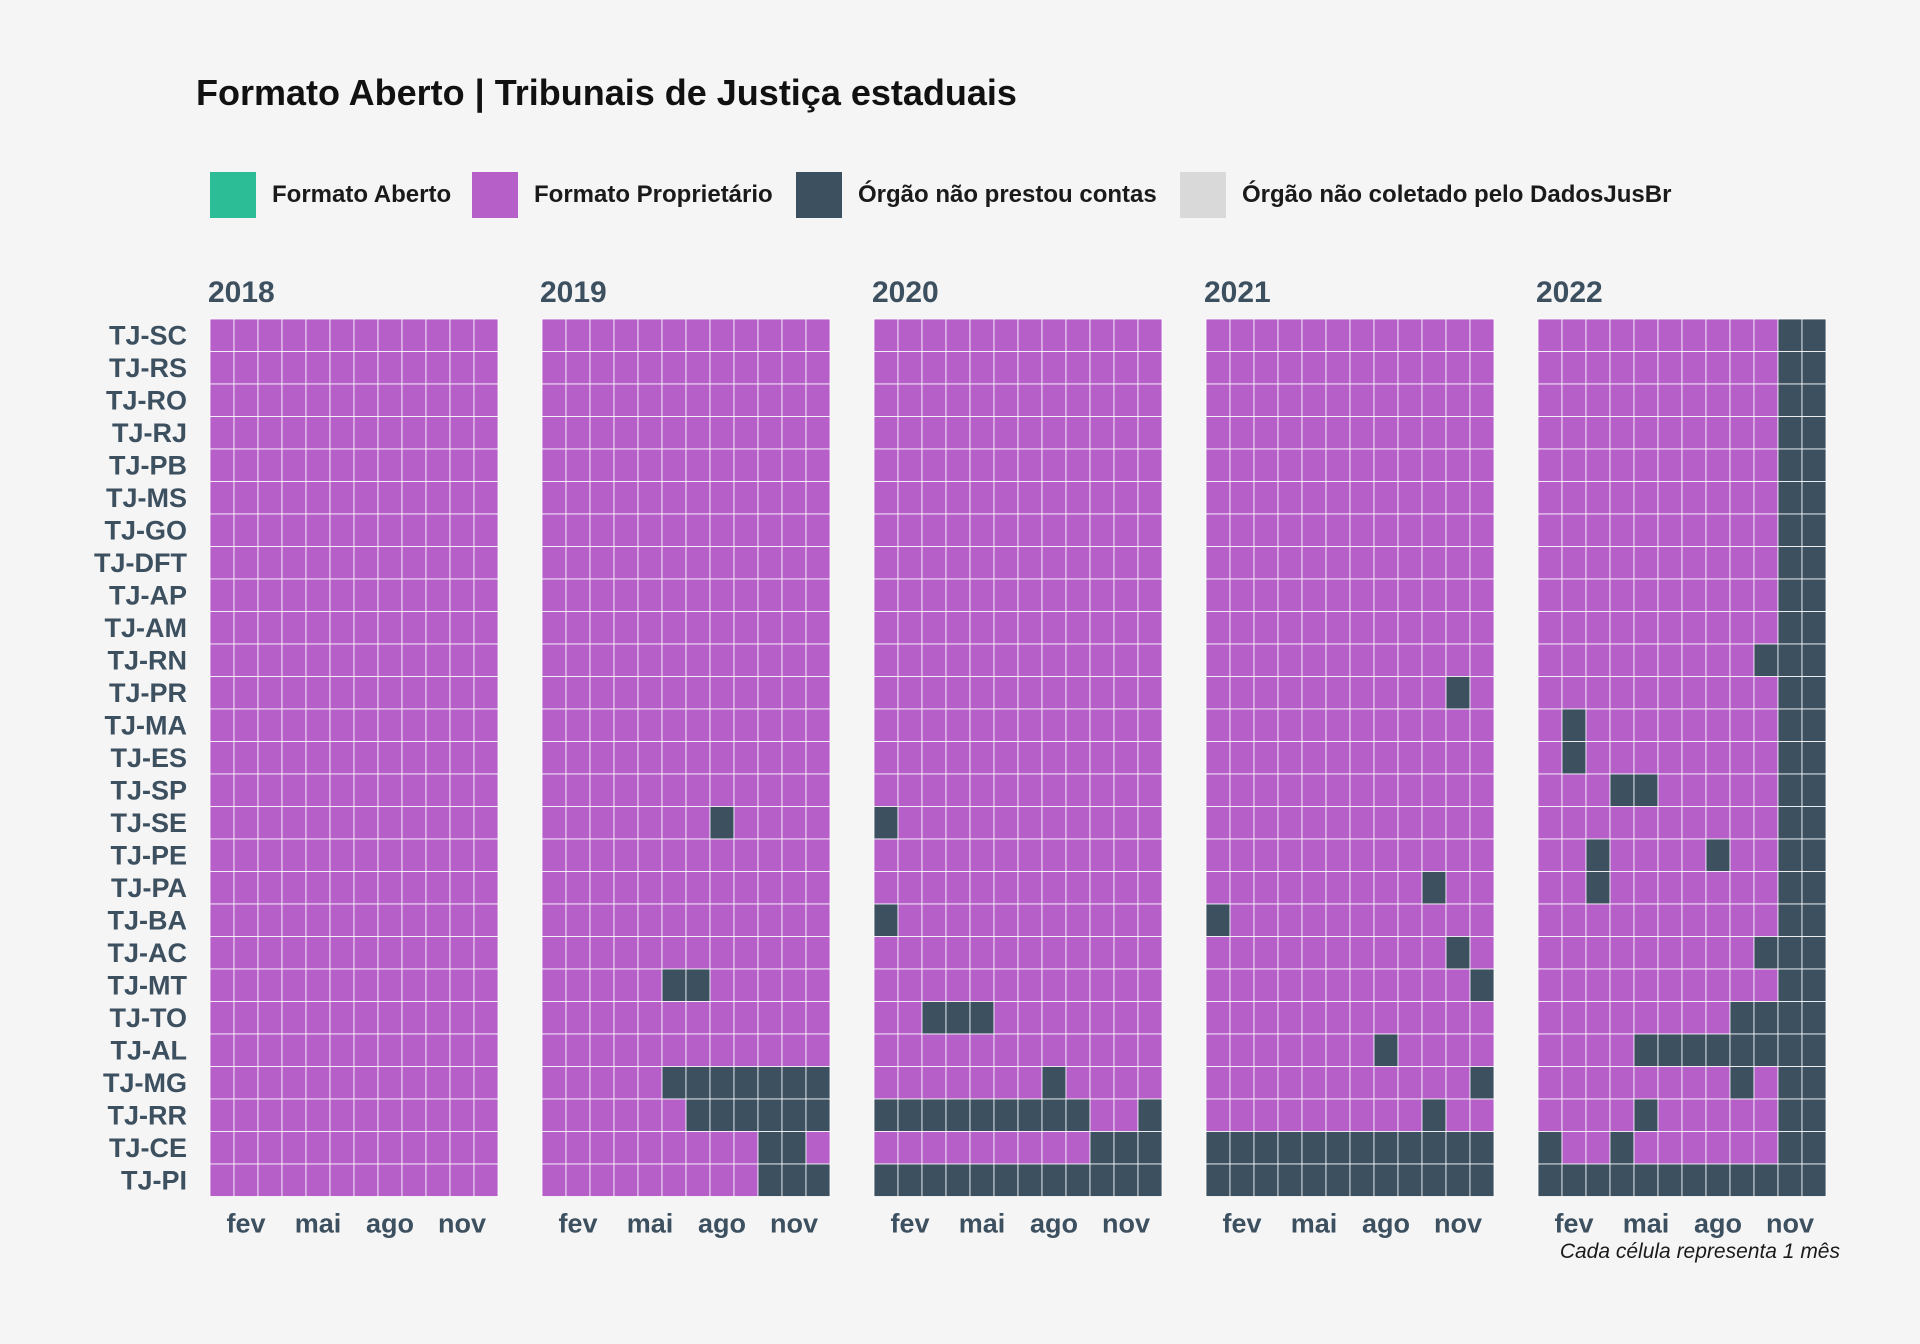 Image resolution: width=1920 pixels, height=1344 pixels. What do you see at coordinates (148, 693) in the screenshot?
I see `row-label: TJ-PR` at bounding box center [148, 693].